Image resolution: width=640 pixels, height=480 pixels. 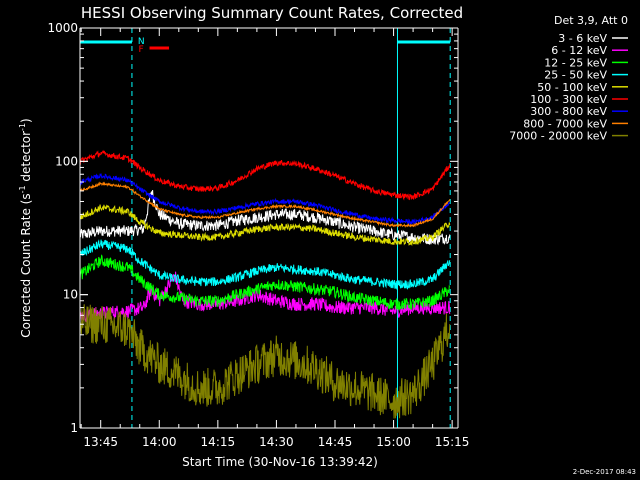 I want to click on night-label: N, so click(x=141, y=42).